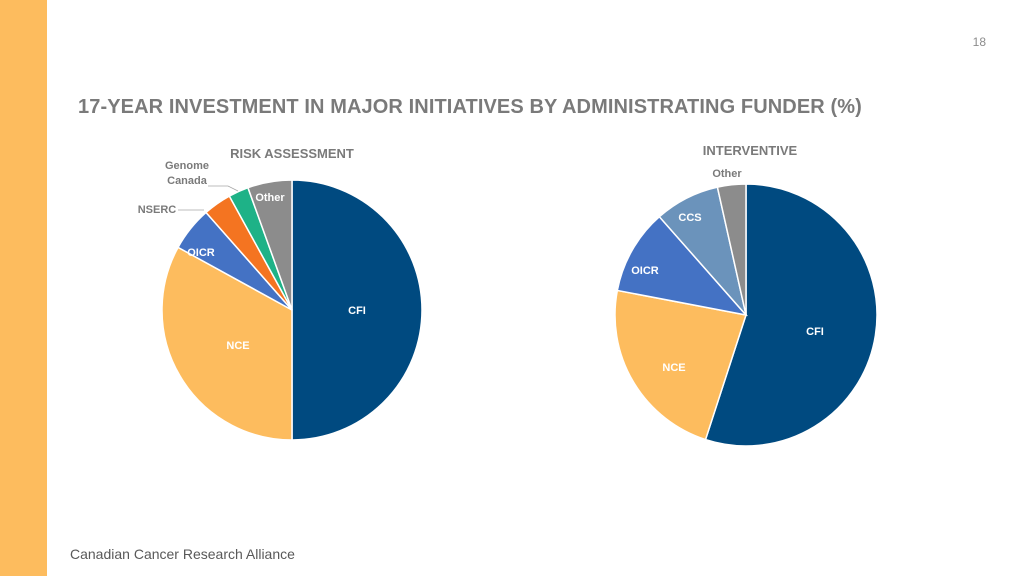  What do you see at coordinates (223, 188) in the screenshot?
I see `leader-line-genome-canada` at bounding box center [223, 188].